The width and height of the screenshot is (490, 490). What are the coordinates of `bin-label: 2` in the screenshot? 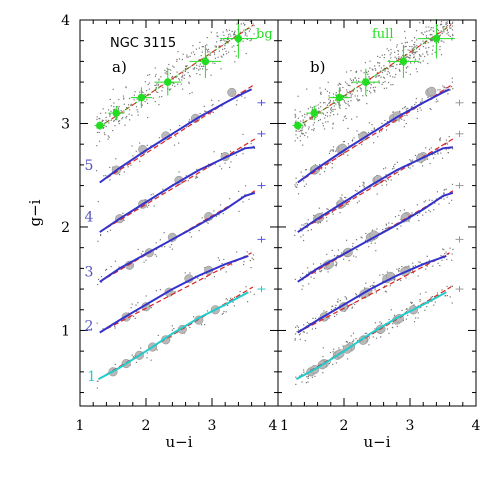 It's located at (88, 326).